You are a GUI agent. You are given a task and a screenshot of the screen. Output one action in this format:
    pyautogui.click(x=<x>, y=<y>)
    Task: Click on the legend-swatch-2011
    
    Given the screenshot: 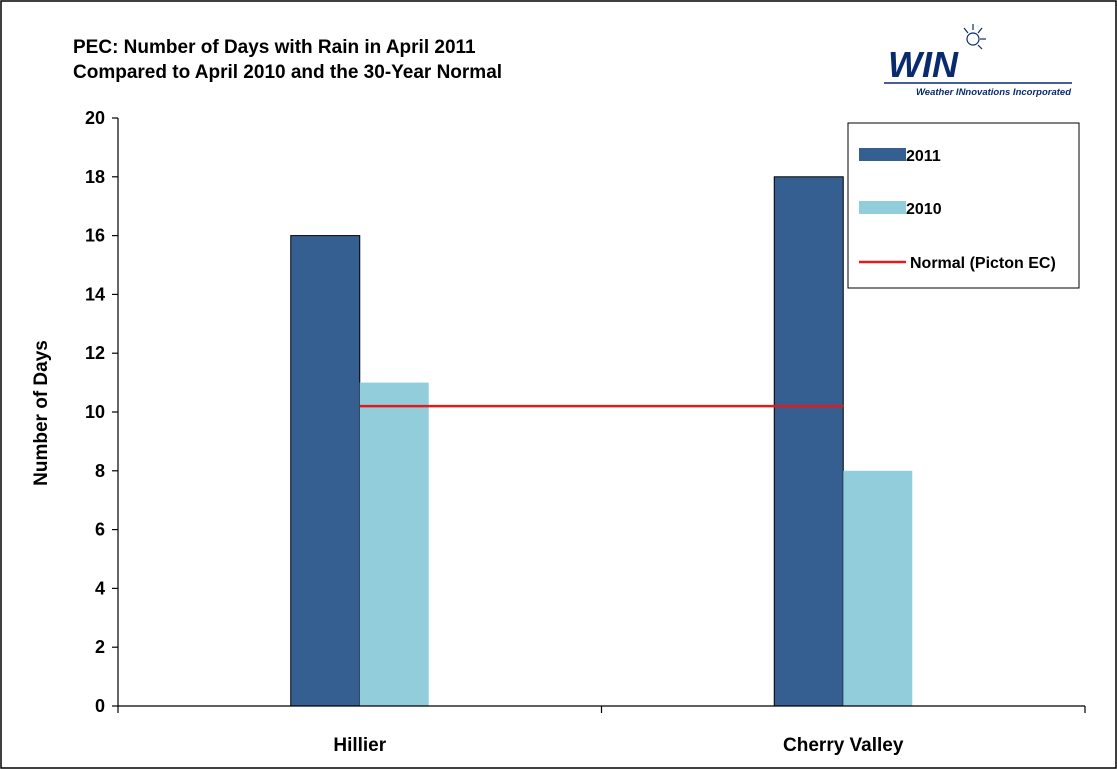 What is the action you would take?
    pyautogui.click(x=882, y=154)
    